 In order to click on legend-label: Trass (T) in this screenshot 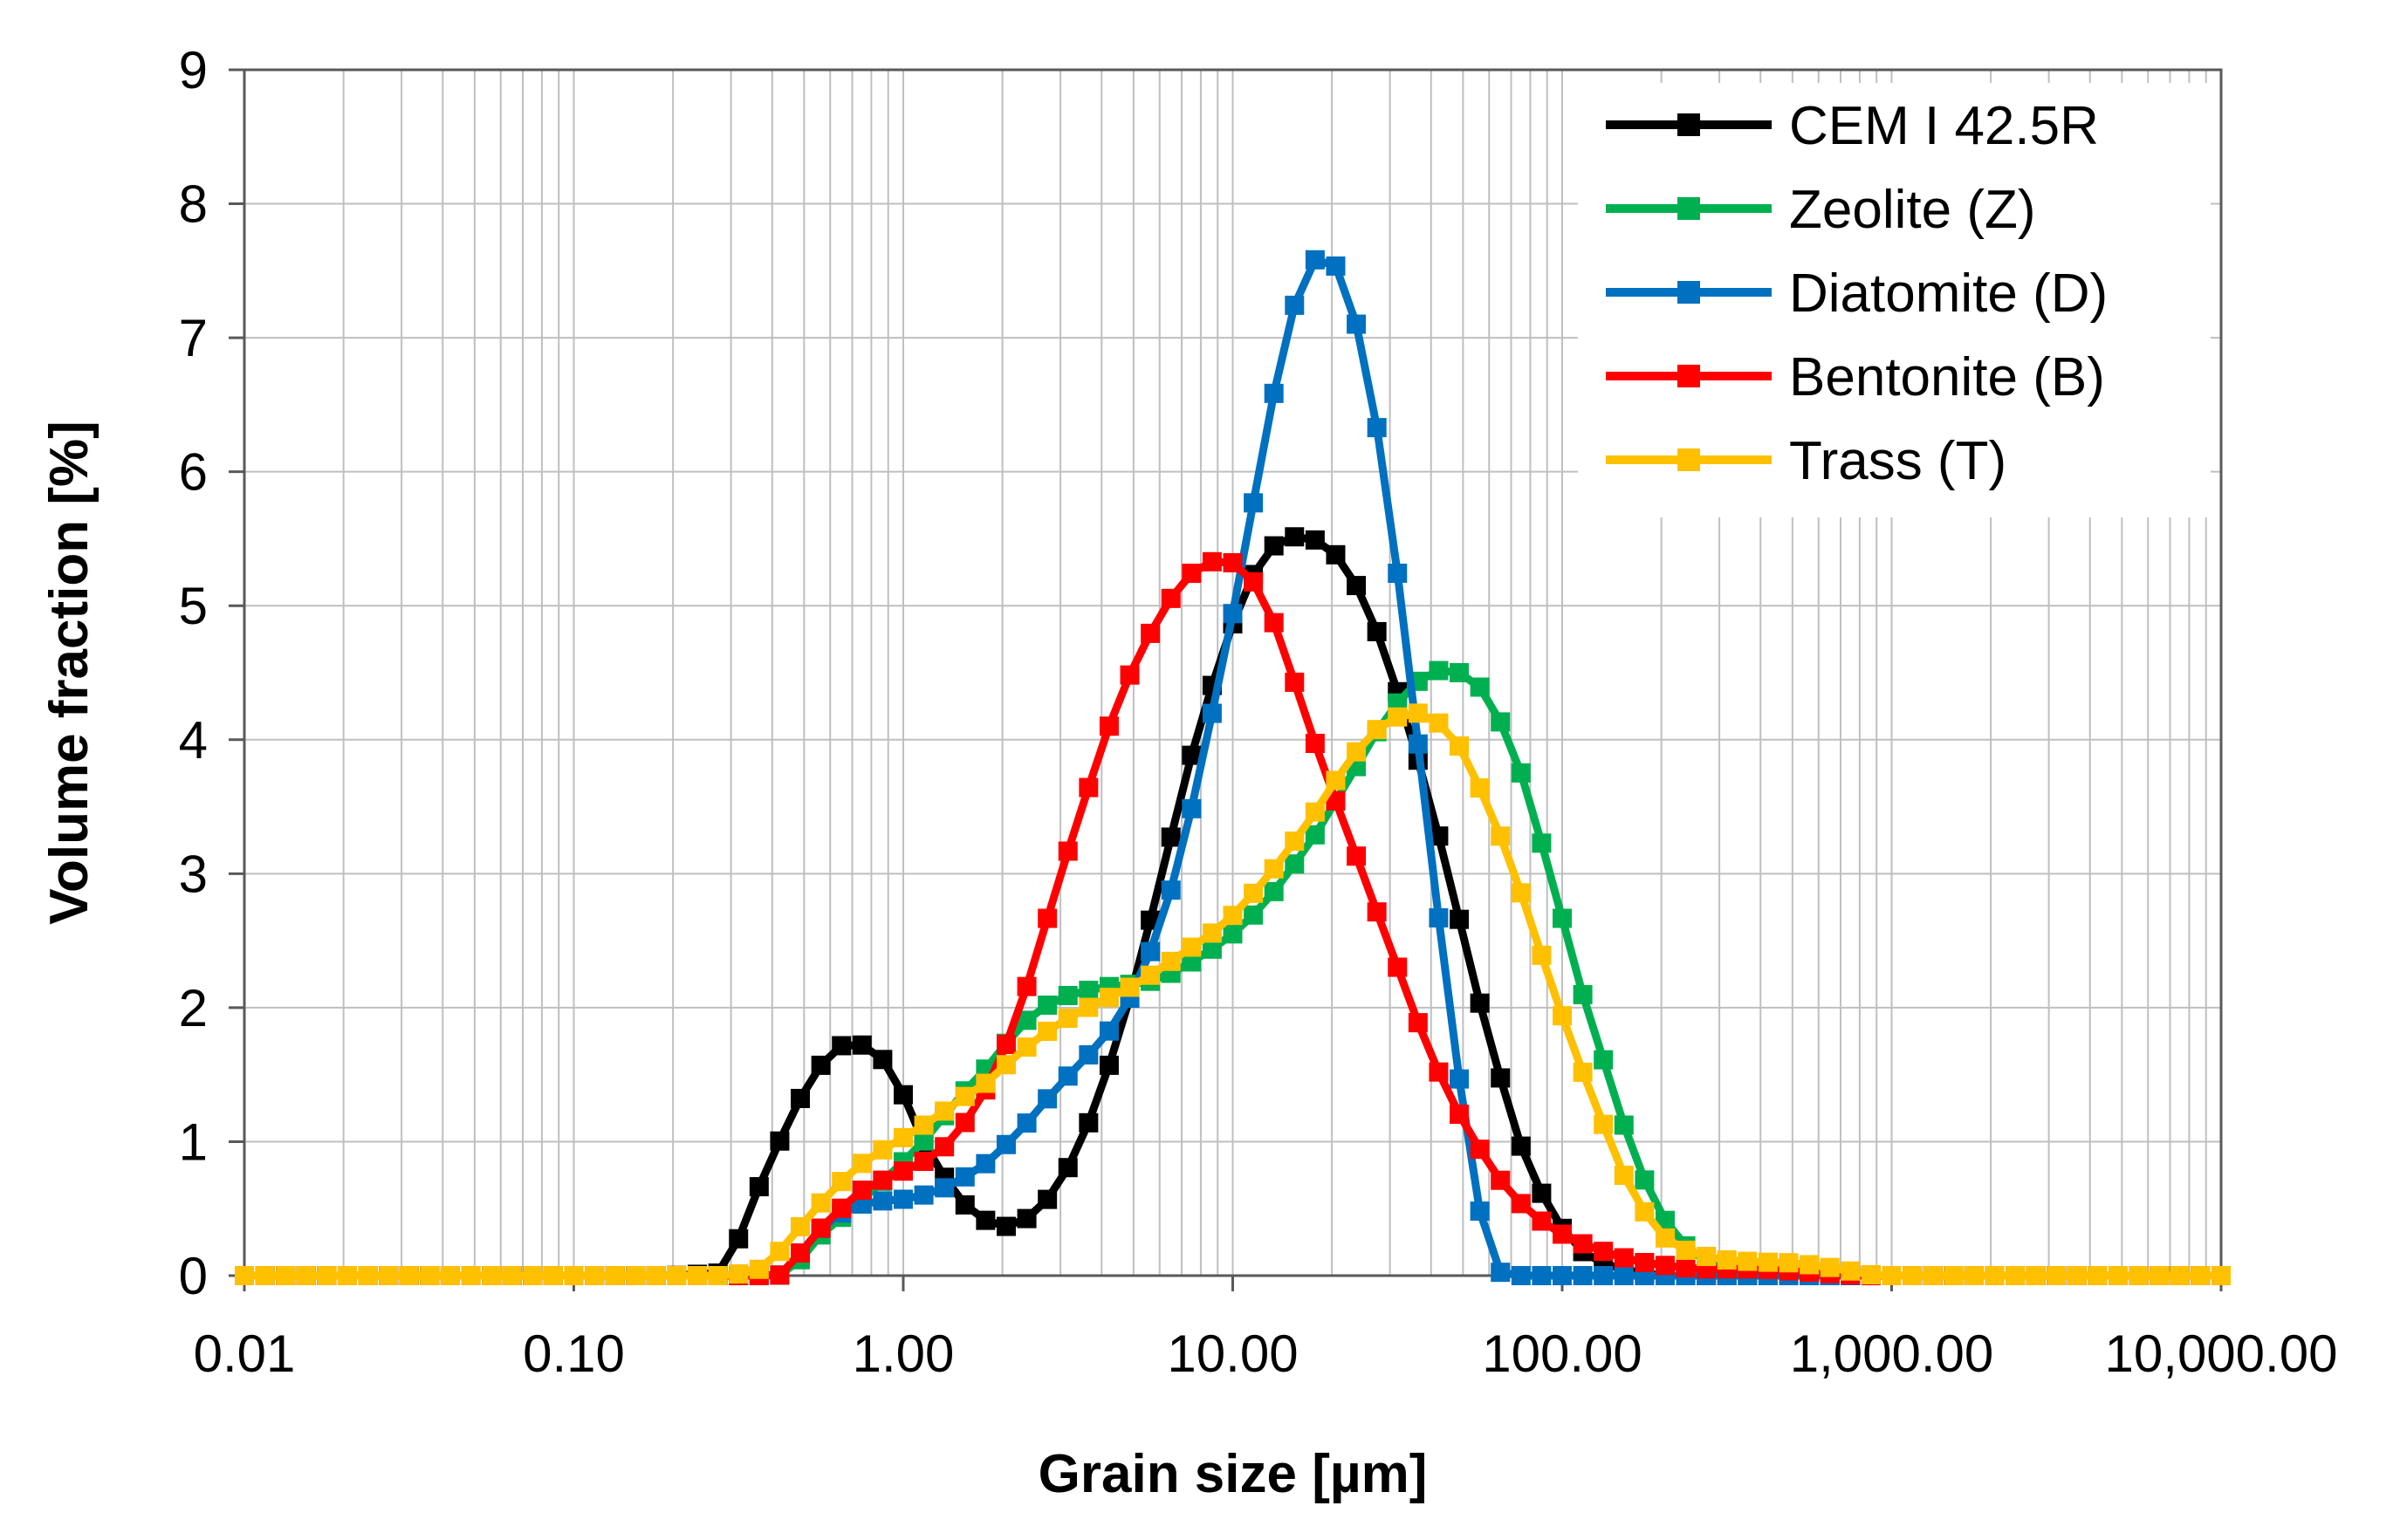, I will do `click(1897, 461)`.